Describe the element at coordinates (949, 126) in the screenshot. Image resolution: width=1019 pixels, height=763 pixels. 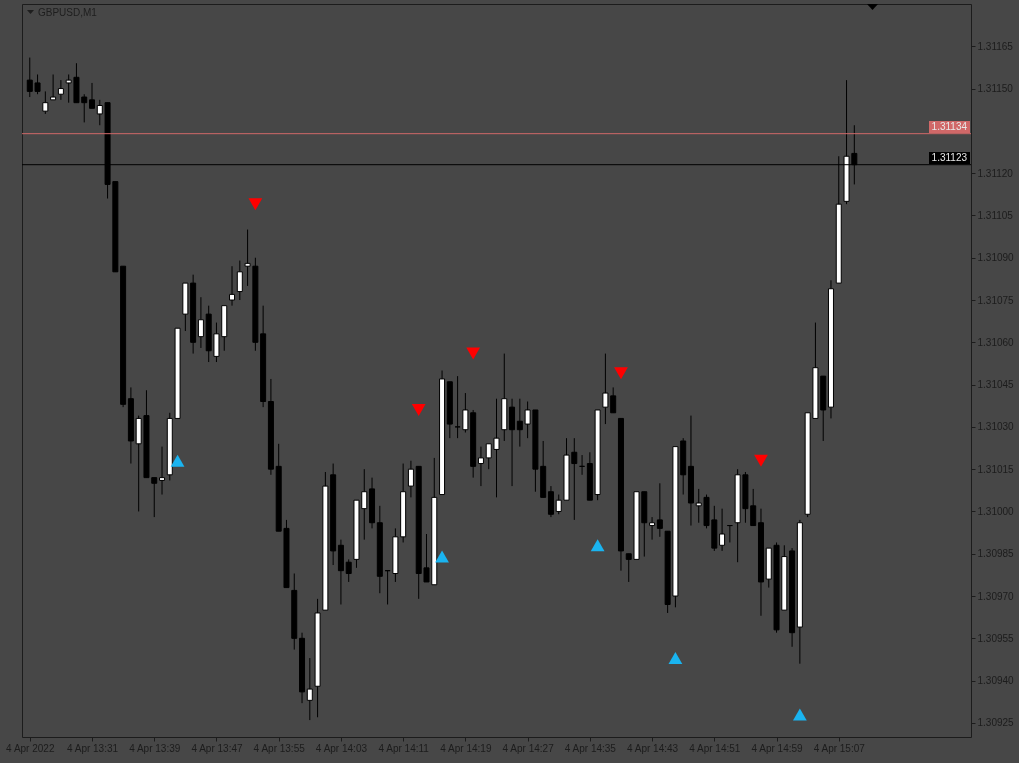
I see `ref-line-label: 1.31134` at that location.